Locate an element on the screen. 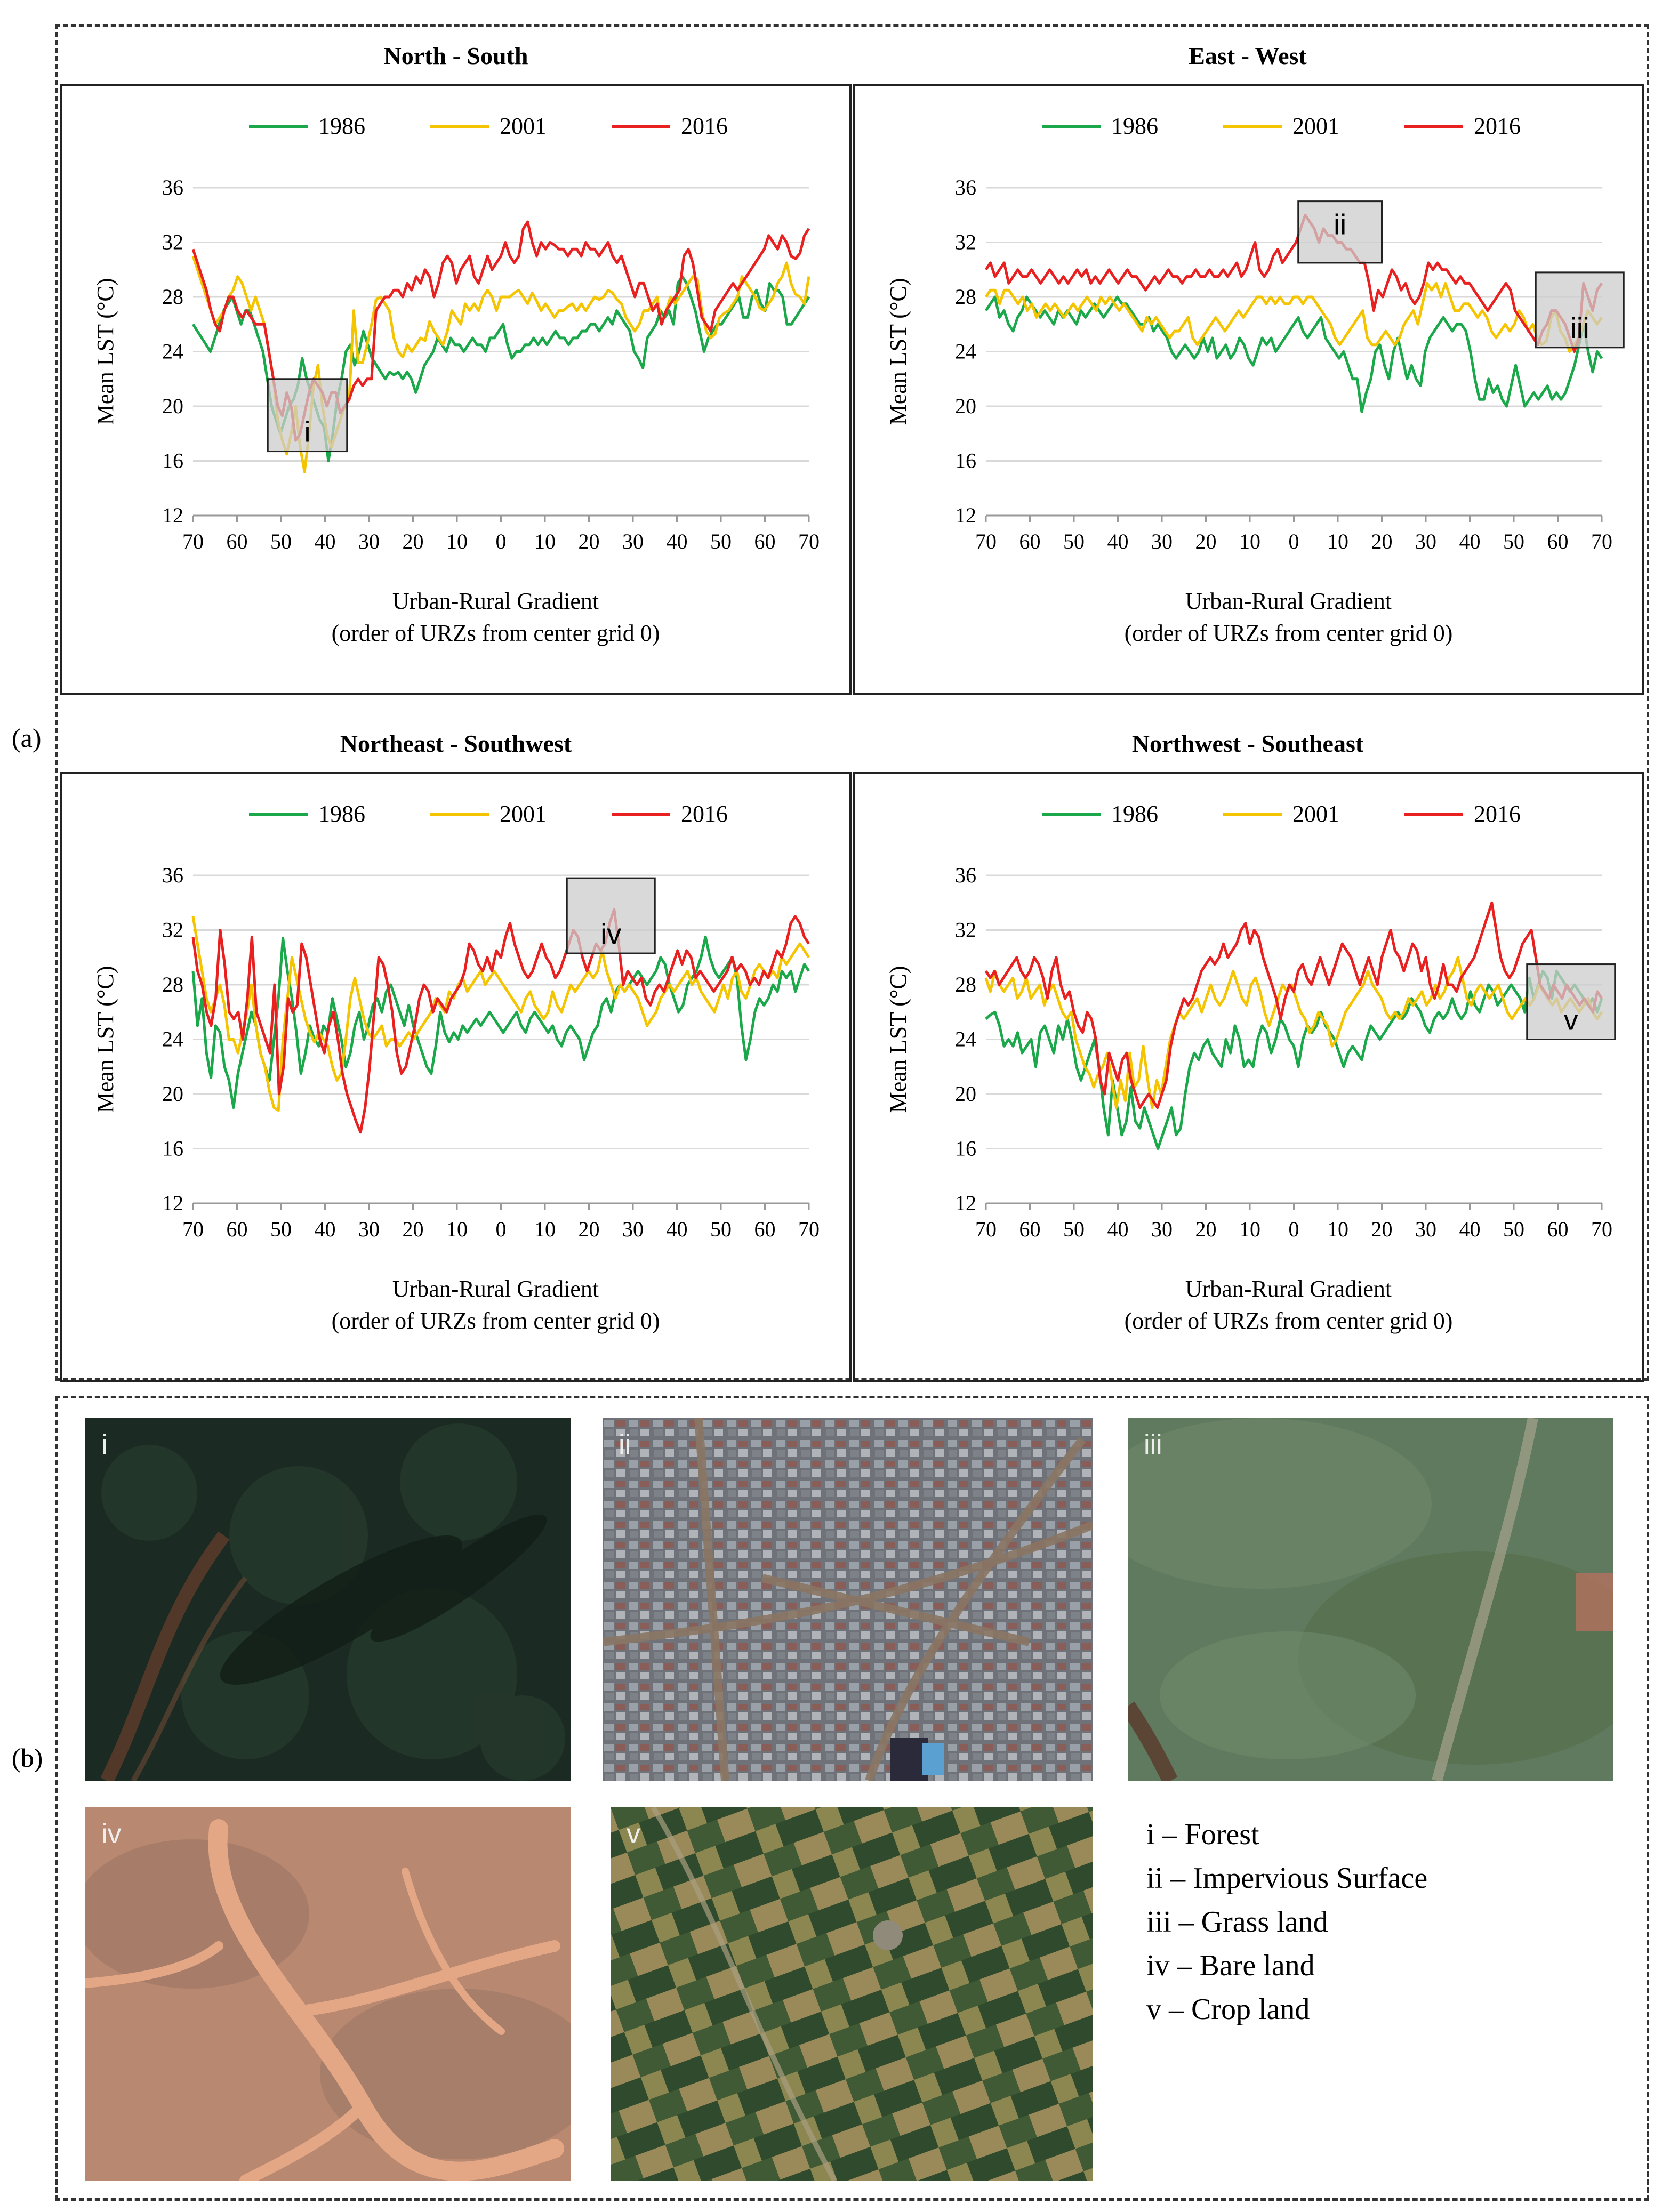 This screenshot has height=2212, width=1670. land-cover-legend-item: iv – Bare land is located at coordinates (1230, 1966).